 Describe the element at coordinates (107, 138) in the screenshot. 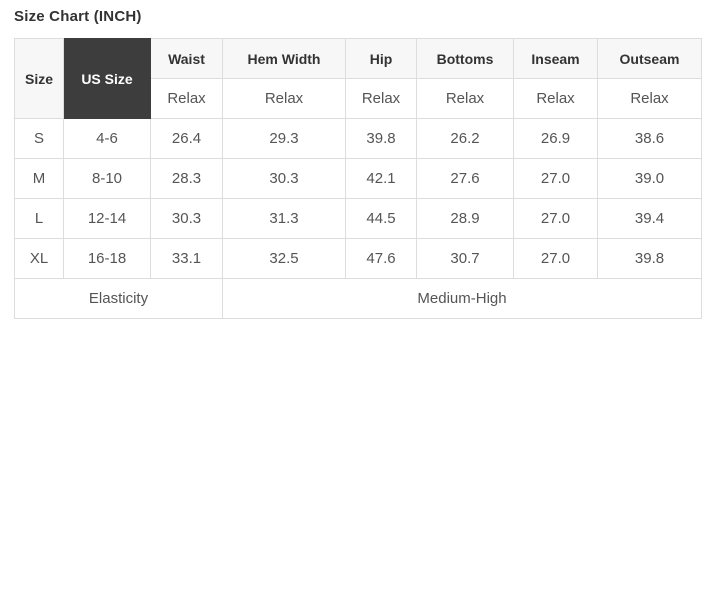

I see `us-size-cell: 4-6` at that location.